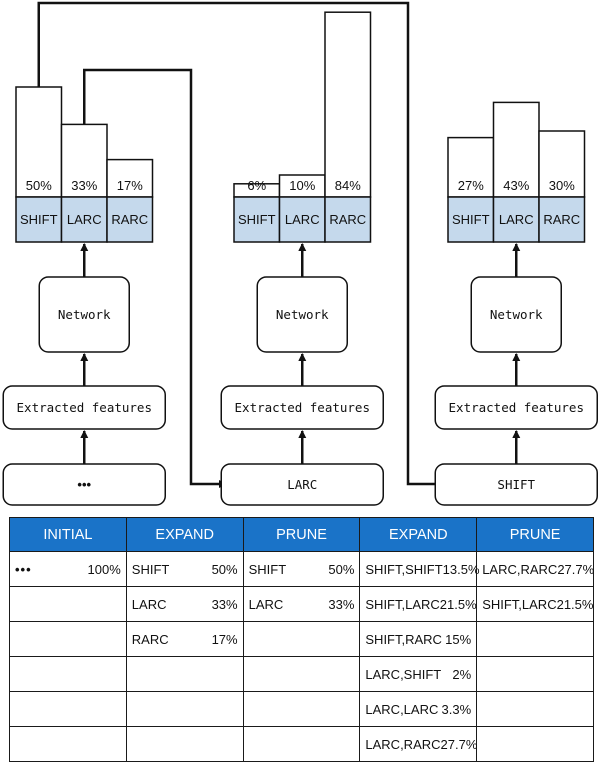 Image resolution: width=600 pixels, height=767 pixels. Describe the element at coordinates (402, 709) in the screenshot. I see `hypothesis-name: LARC,LARC` at that location.